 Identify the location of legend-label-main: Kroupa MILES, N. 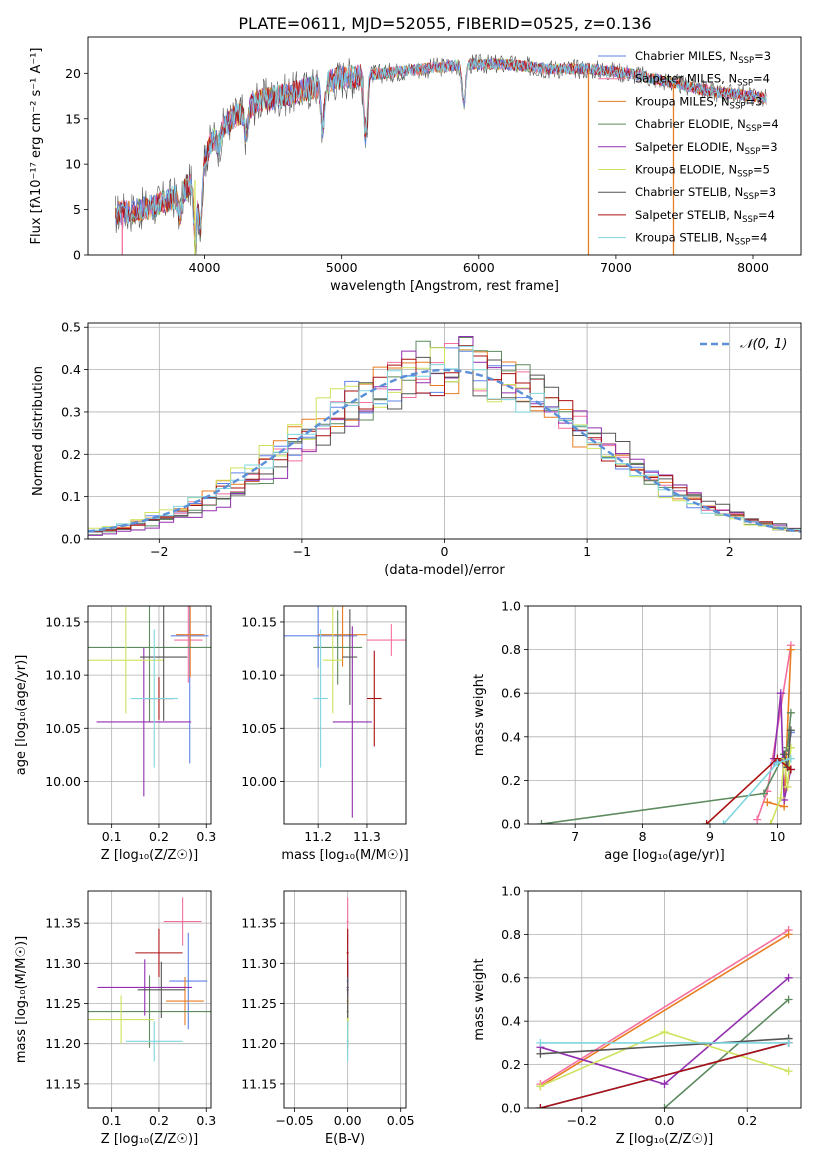
(682, 101).